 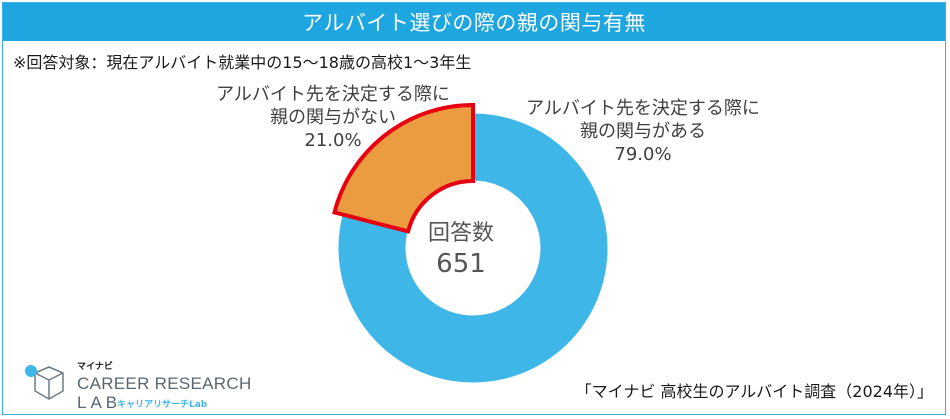 I want to click on slice-label-no: アルバイト先を決定する際に 親の関与がない 21.0%, so click(x=333, y=117).